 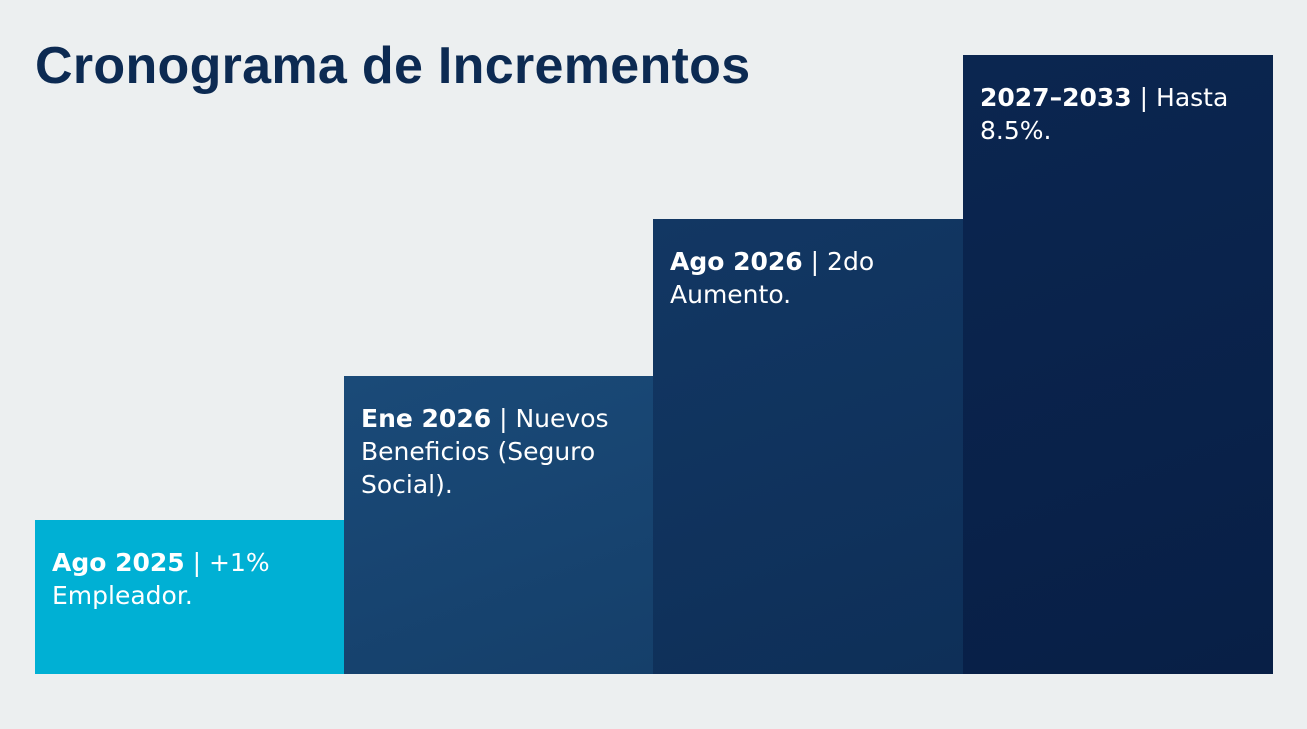 I want to click on step-label: Ago 2026, so click(x=736, y=261).